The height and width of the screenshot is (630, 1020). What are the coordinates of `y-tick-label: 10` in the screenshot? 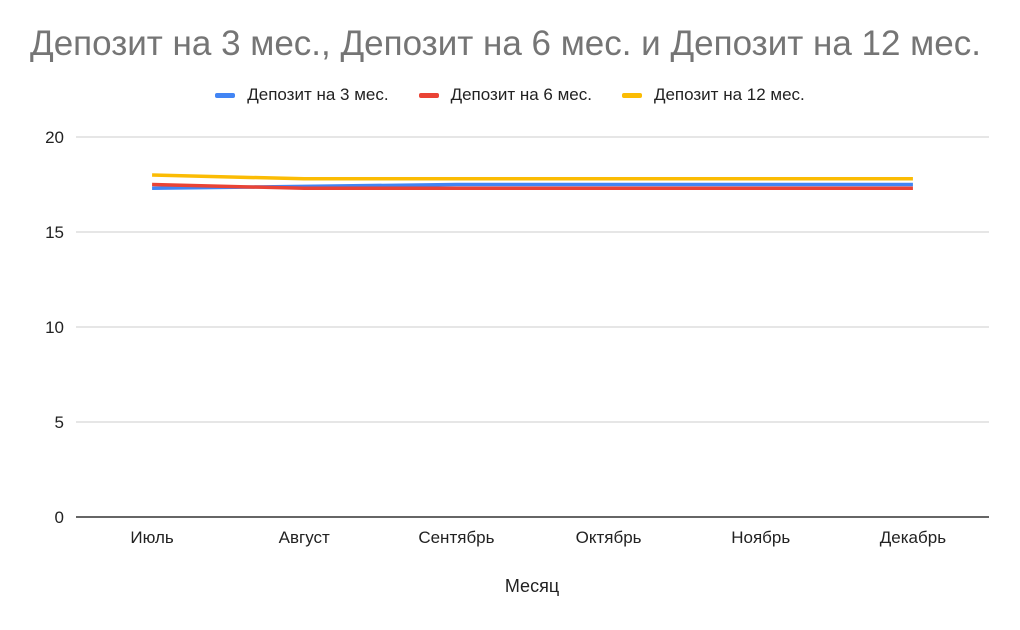 It's located at (54, 327).